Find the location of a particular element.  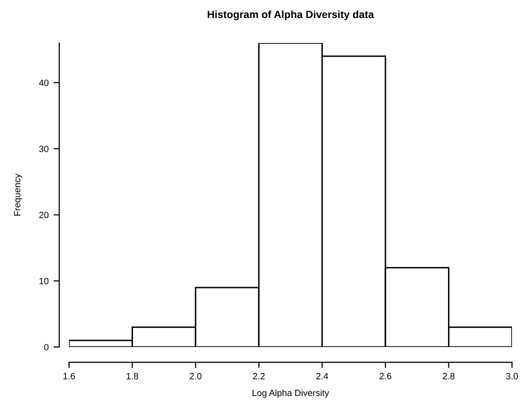

y-tick-label: 20 is located at coordinates (44, 215).